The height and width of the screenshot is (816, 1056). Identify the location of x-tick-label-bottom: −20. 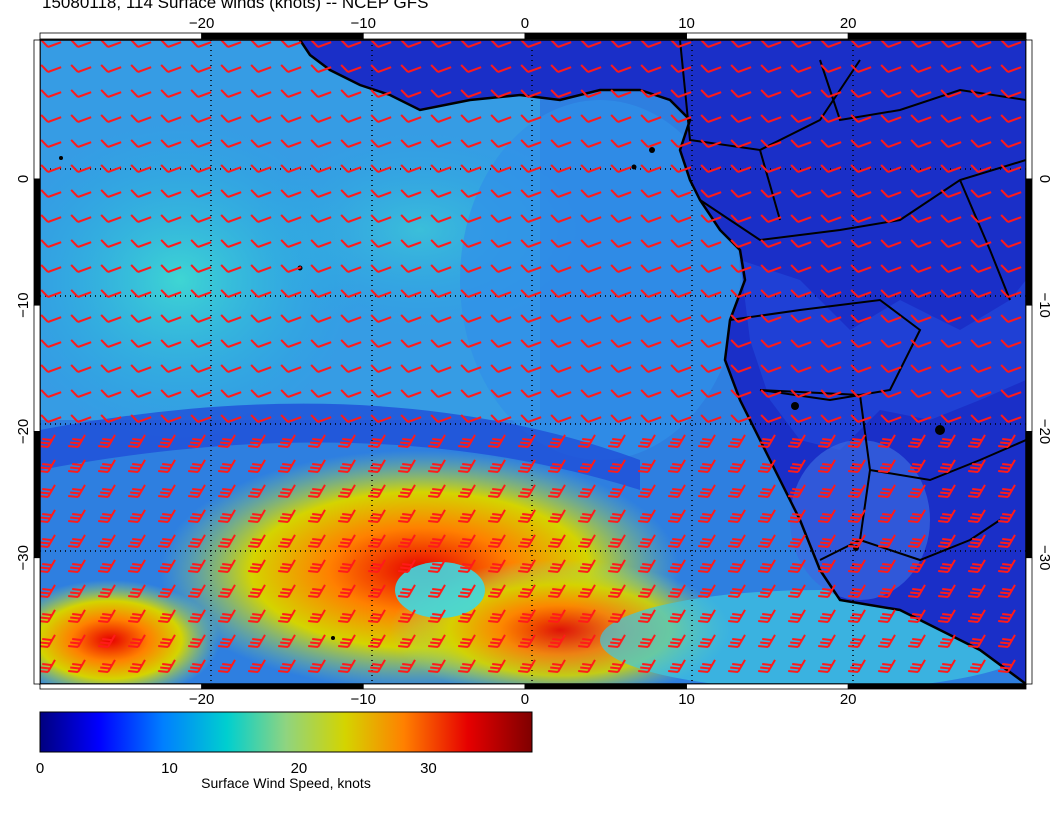
(201, 699).